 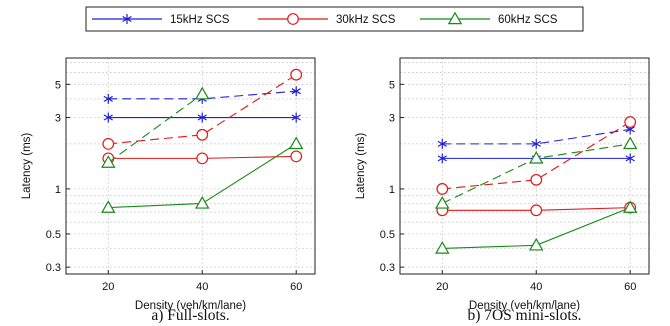 I want to click on series-15khz-scs-solid, so click(x=202, y=117).